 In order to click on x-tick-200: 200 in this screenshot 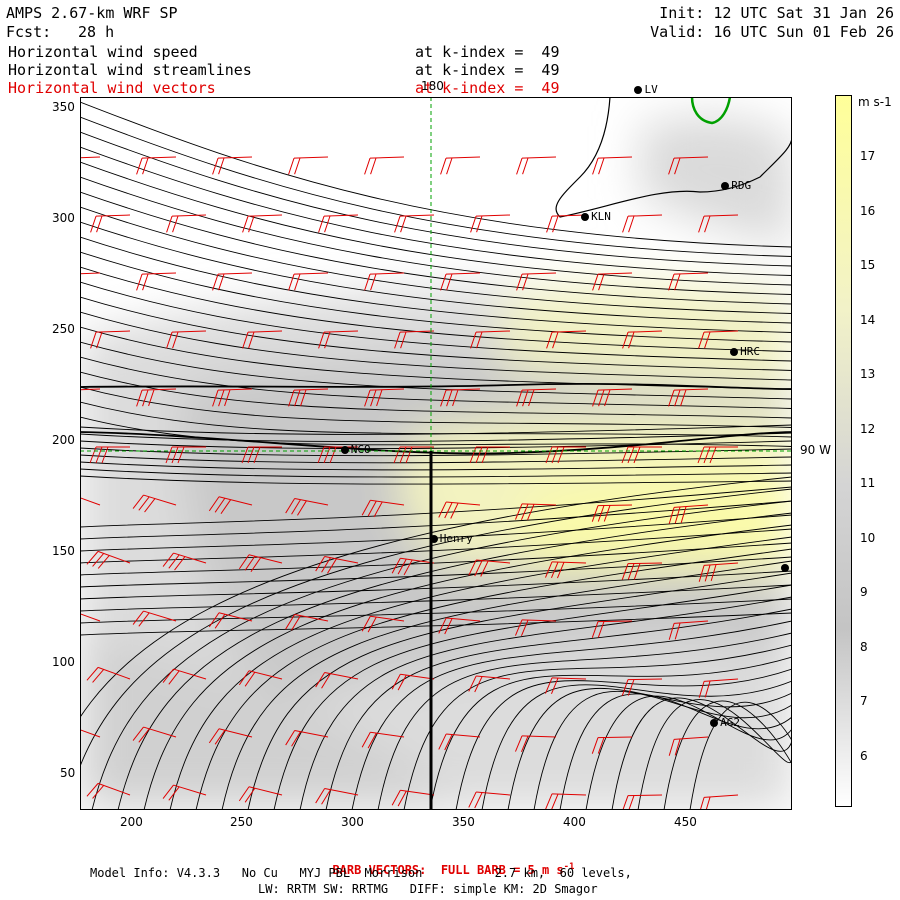, I will do `click(131, 822)`.